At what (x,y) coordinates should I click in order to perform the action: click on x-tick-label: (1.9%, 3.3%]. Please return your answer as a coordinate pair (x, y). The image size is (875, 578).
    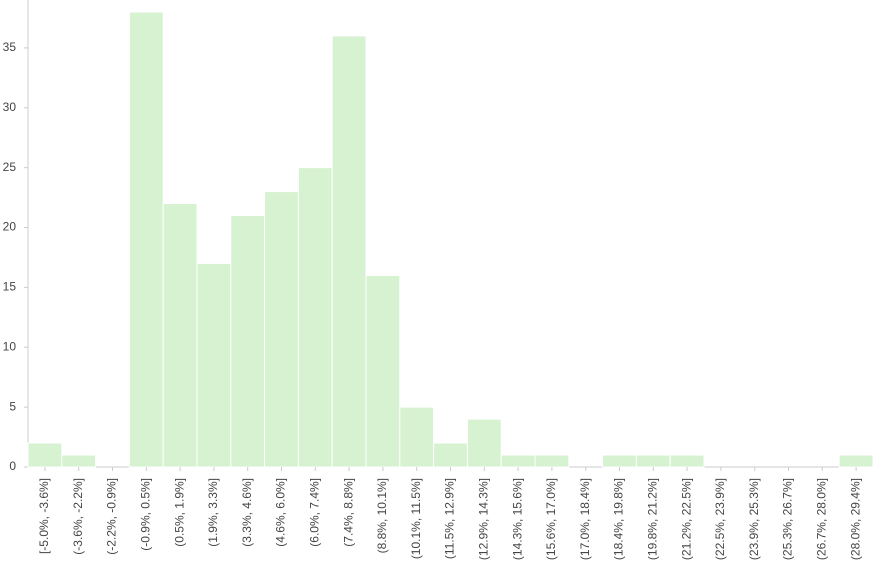
    Looking at the image, I should click on (213, 512).